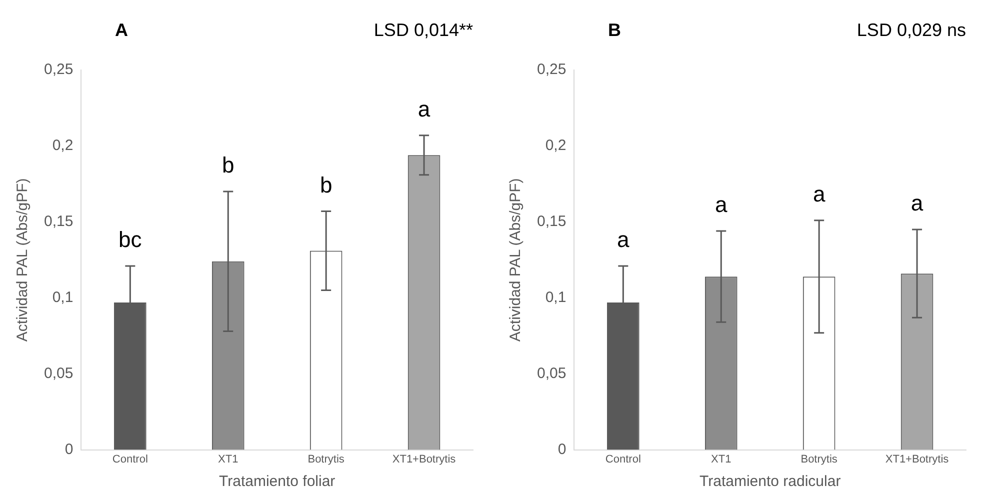 Image resolution: width=986 pixels, height=499 pixels. Describe the element at coordinates (121, 30) in the screenshot. I see `chart-title: A` at that location.